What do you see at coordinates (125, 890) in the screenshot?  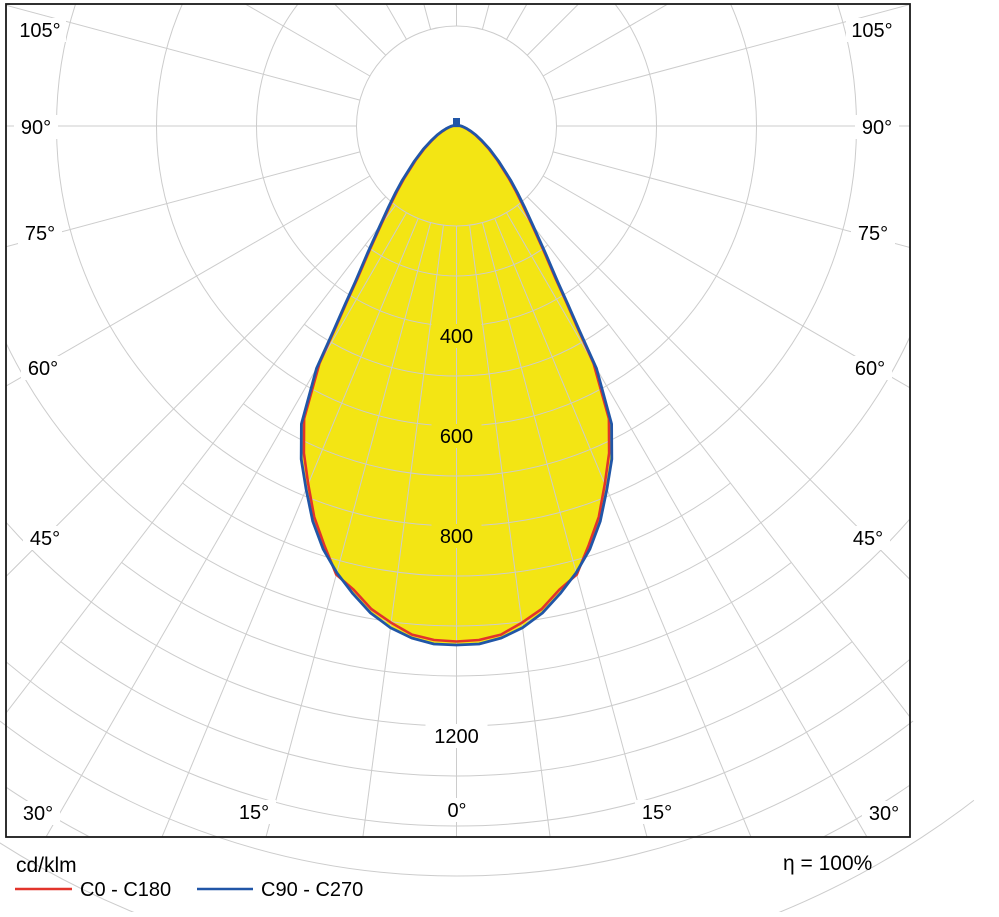 I see `legend-label-c0-c180: C0 - C180` at bounding box center [125, 890].